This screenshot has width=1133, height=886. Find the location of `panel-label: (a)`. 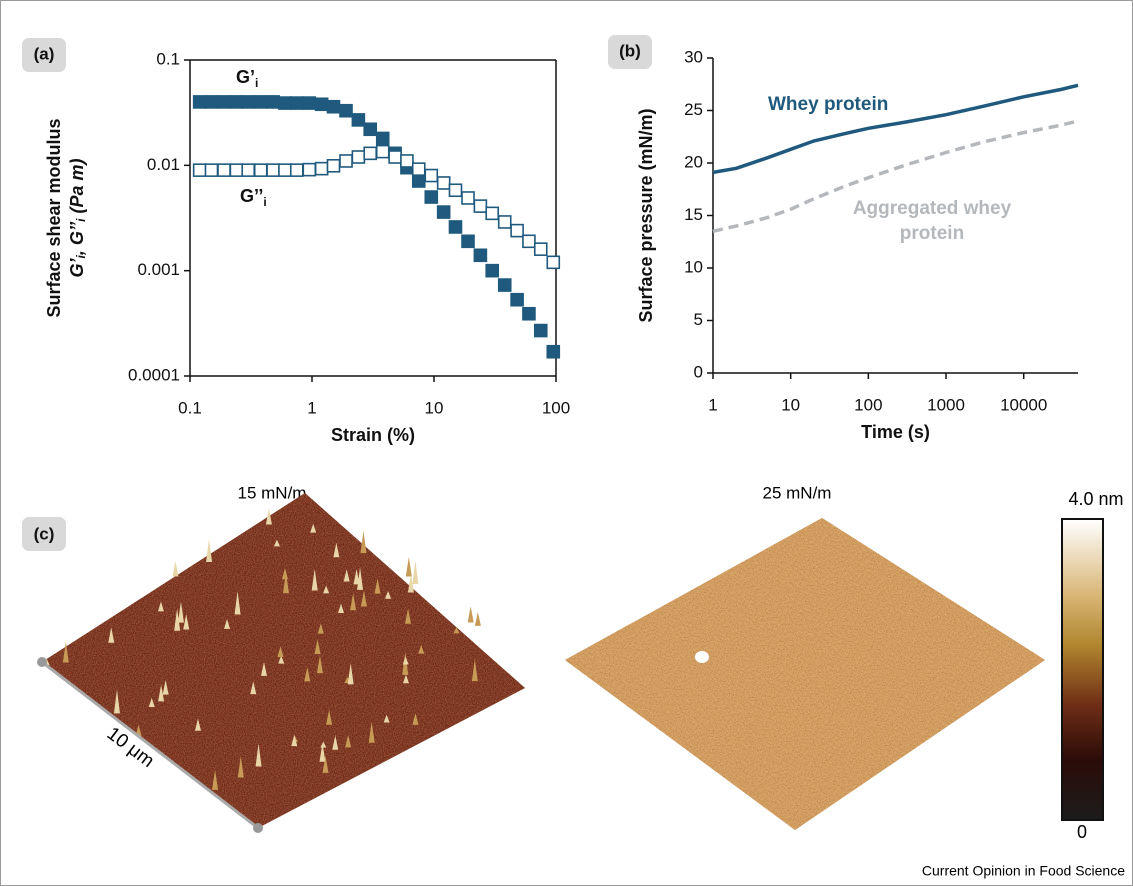

panel-label: (a) is located at coordinates (44, 53).